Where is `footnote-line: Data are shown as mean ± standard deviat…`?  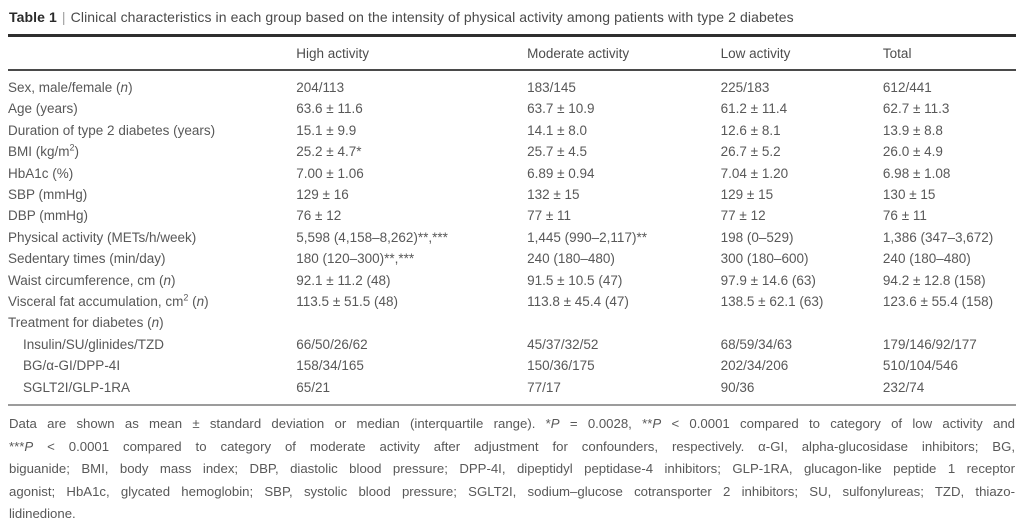
footnote-line: Data are shown as mean ± standard deviat… is located at coordinates (512, 424).